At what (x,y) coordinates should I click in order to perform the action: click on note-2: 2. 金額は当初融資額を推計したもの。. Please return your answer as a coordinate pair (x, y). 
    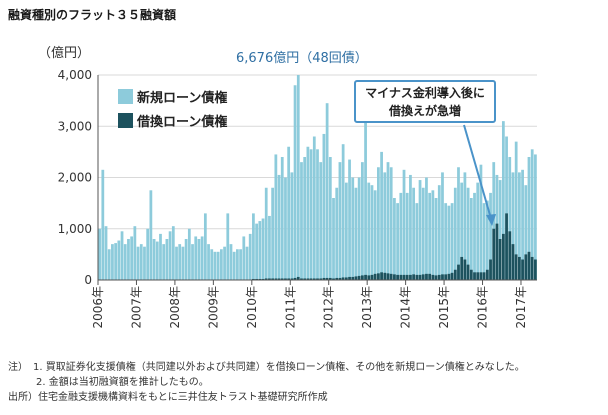
    Looking at the image, I should click on (122, 382).